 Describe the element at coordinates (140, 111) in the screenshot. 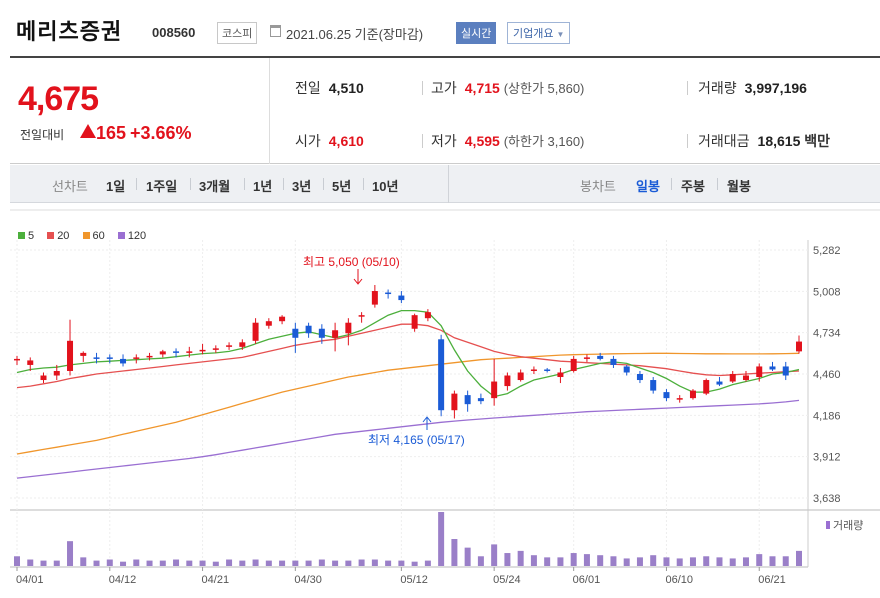

I see `price-box: 4,675 전일대비 165 +3.66%` at that location.